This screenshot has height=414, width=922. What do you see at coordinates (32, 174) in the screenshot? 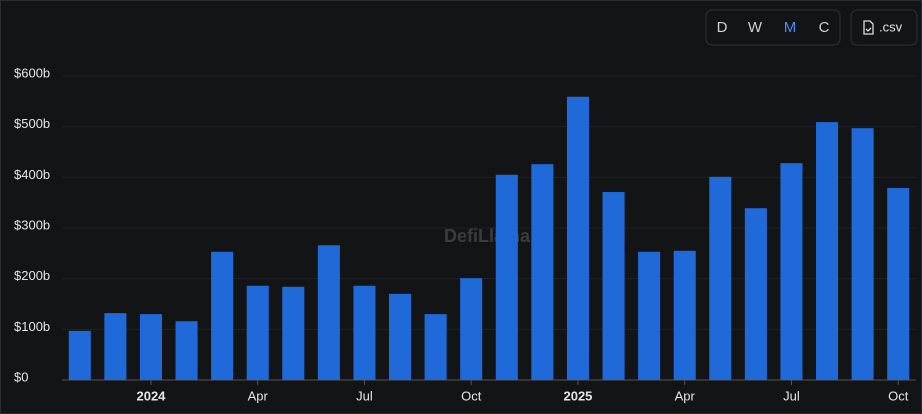
I see `y-tick-label: $400b` at bounding box center [32, 174].